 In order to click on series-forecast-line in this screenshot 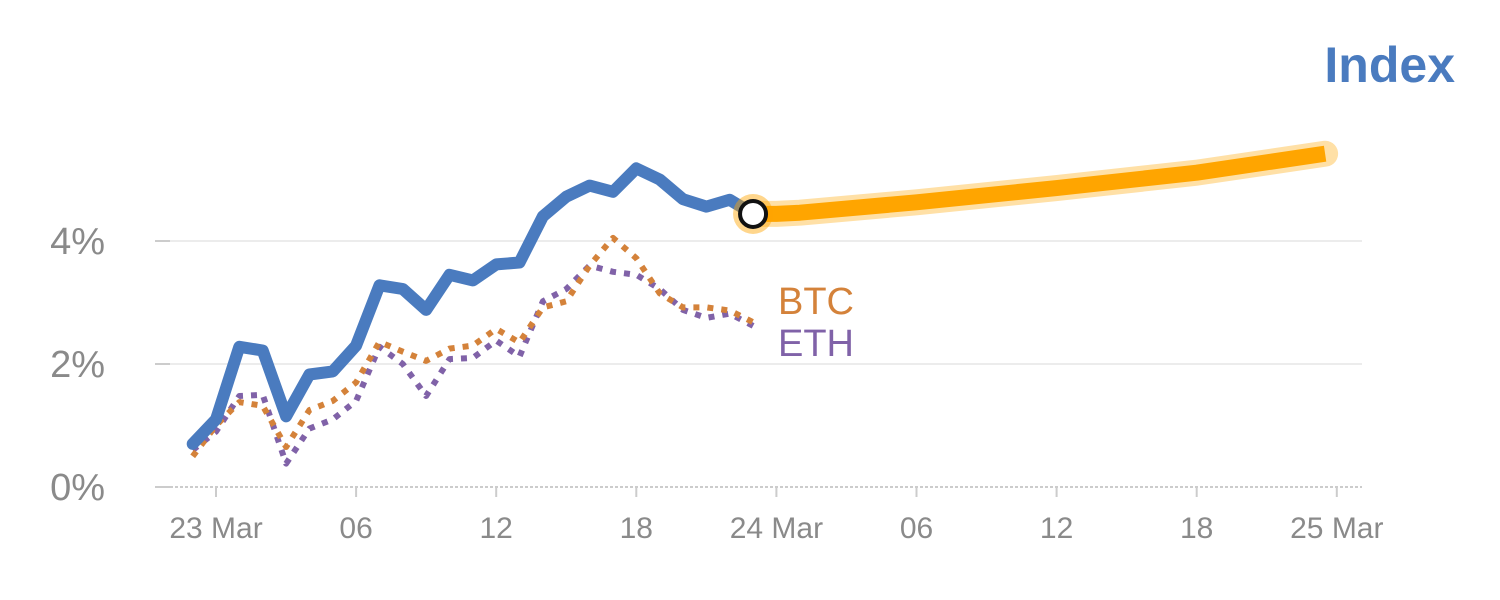, I will do `click(1040, 183)`.